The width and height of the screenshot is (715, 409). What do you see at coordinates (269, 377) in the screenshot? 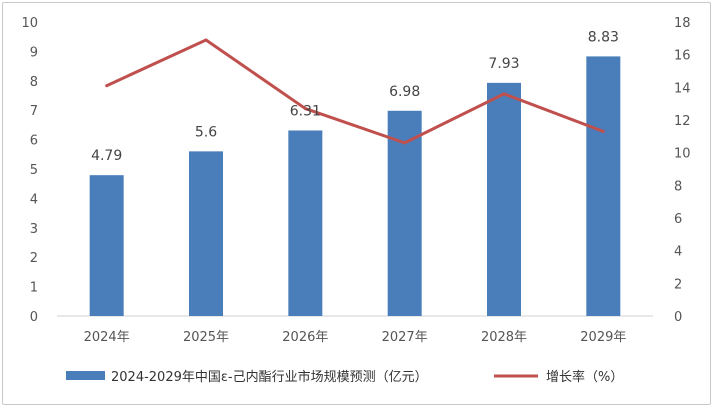
I see `legend-bar-label: 2024-2029年中国ε-己内酯行业市场规模预测（亿元）` at bounding box center [269, 377].